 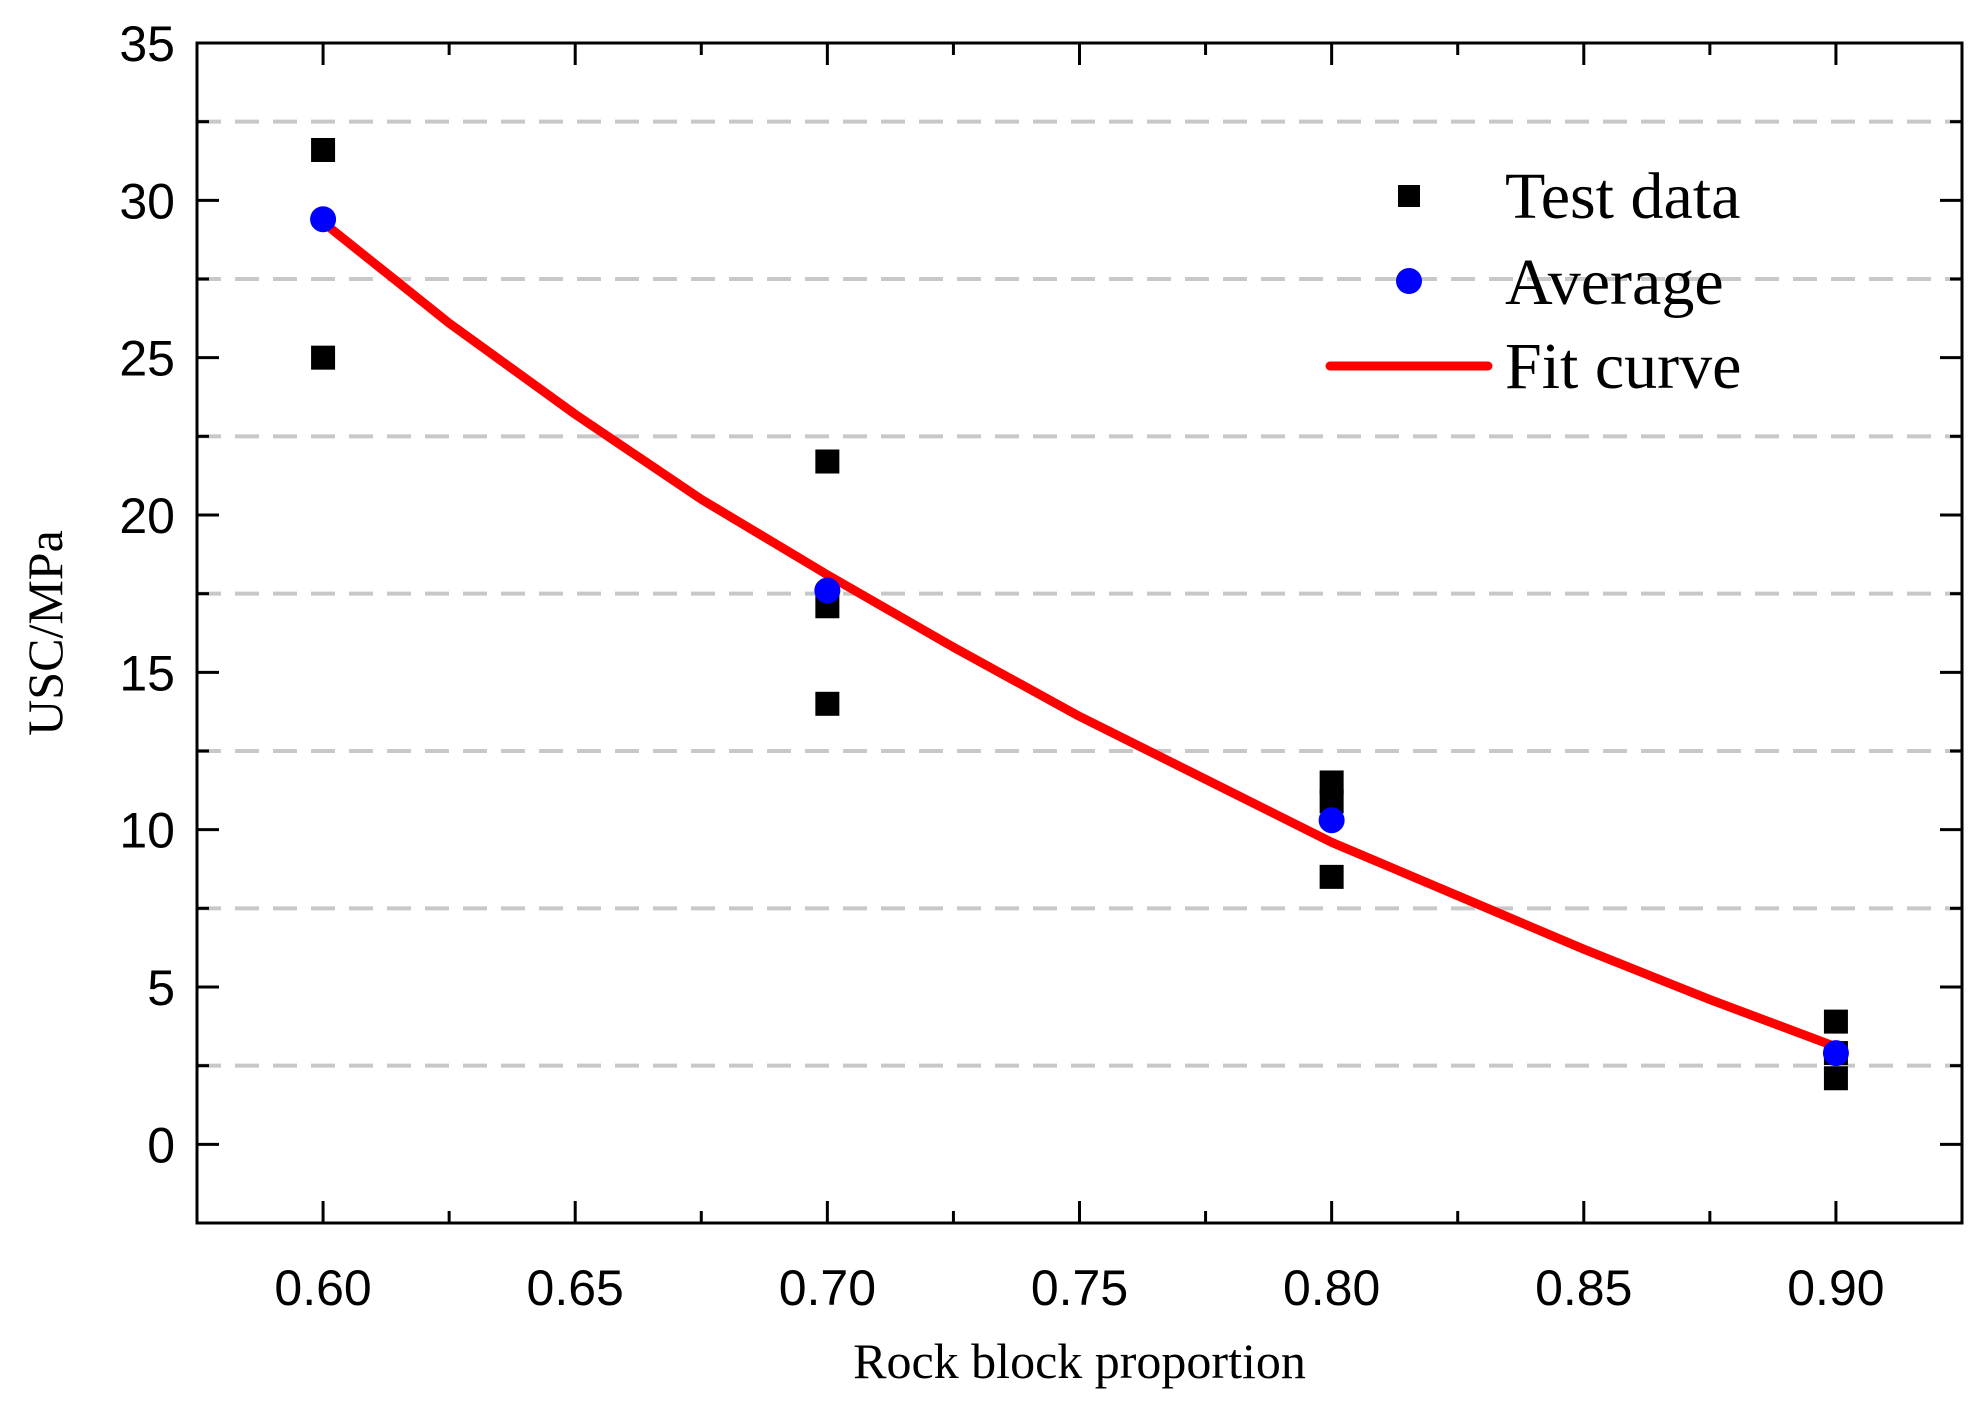 What do you see at coordinates (322, 1288) in the screenshot?
I see `x-tick-label: 0.60` at bounding box center [322, 1288].